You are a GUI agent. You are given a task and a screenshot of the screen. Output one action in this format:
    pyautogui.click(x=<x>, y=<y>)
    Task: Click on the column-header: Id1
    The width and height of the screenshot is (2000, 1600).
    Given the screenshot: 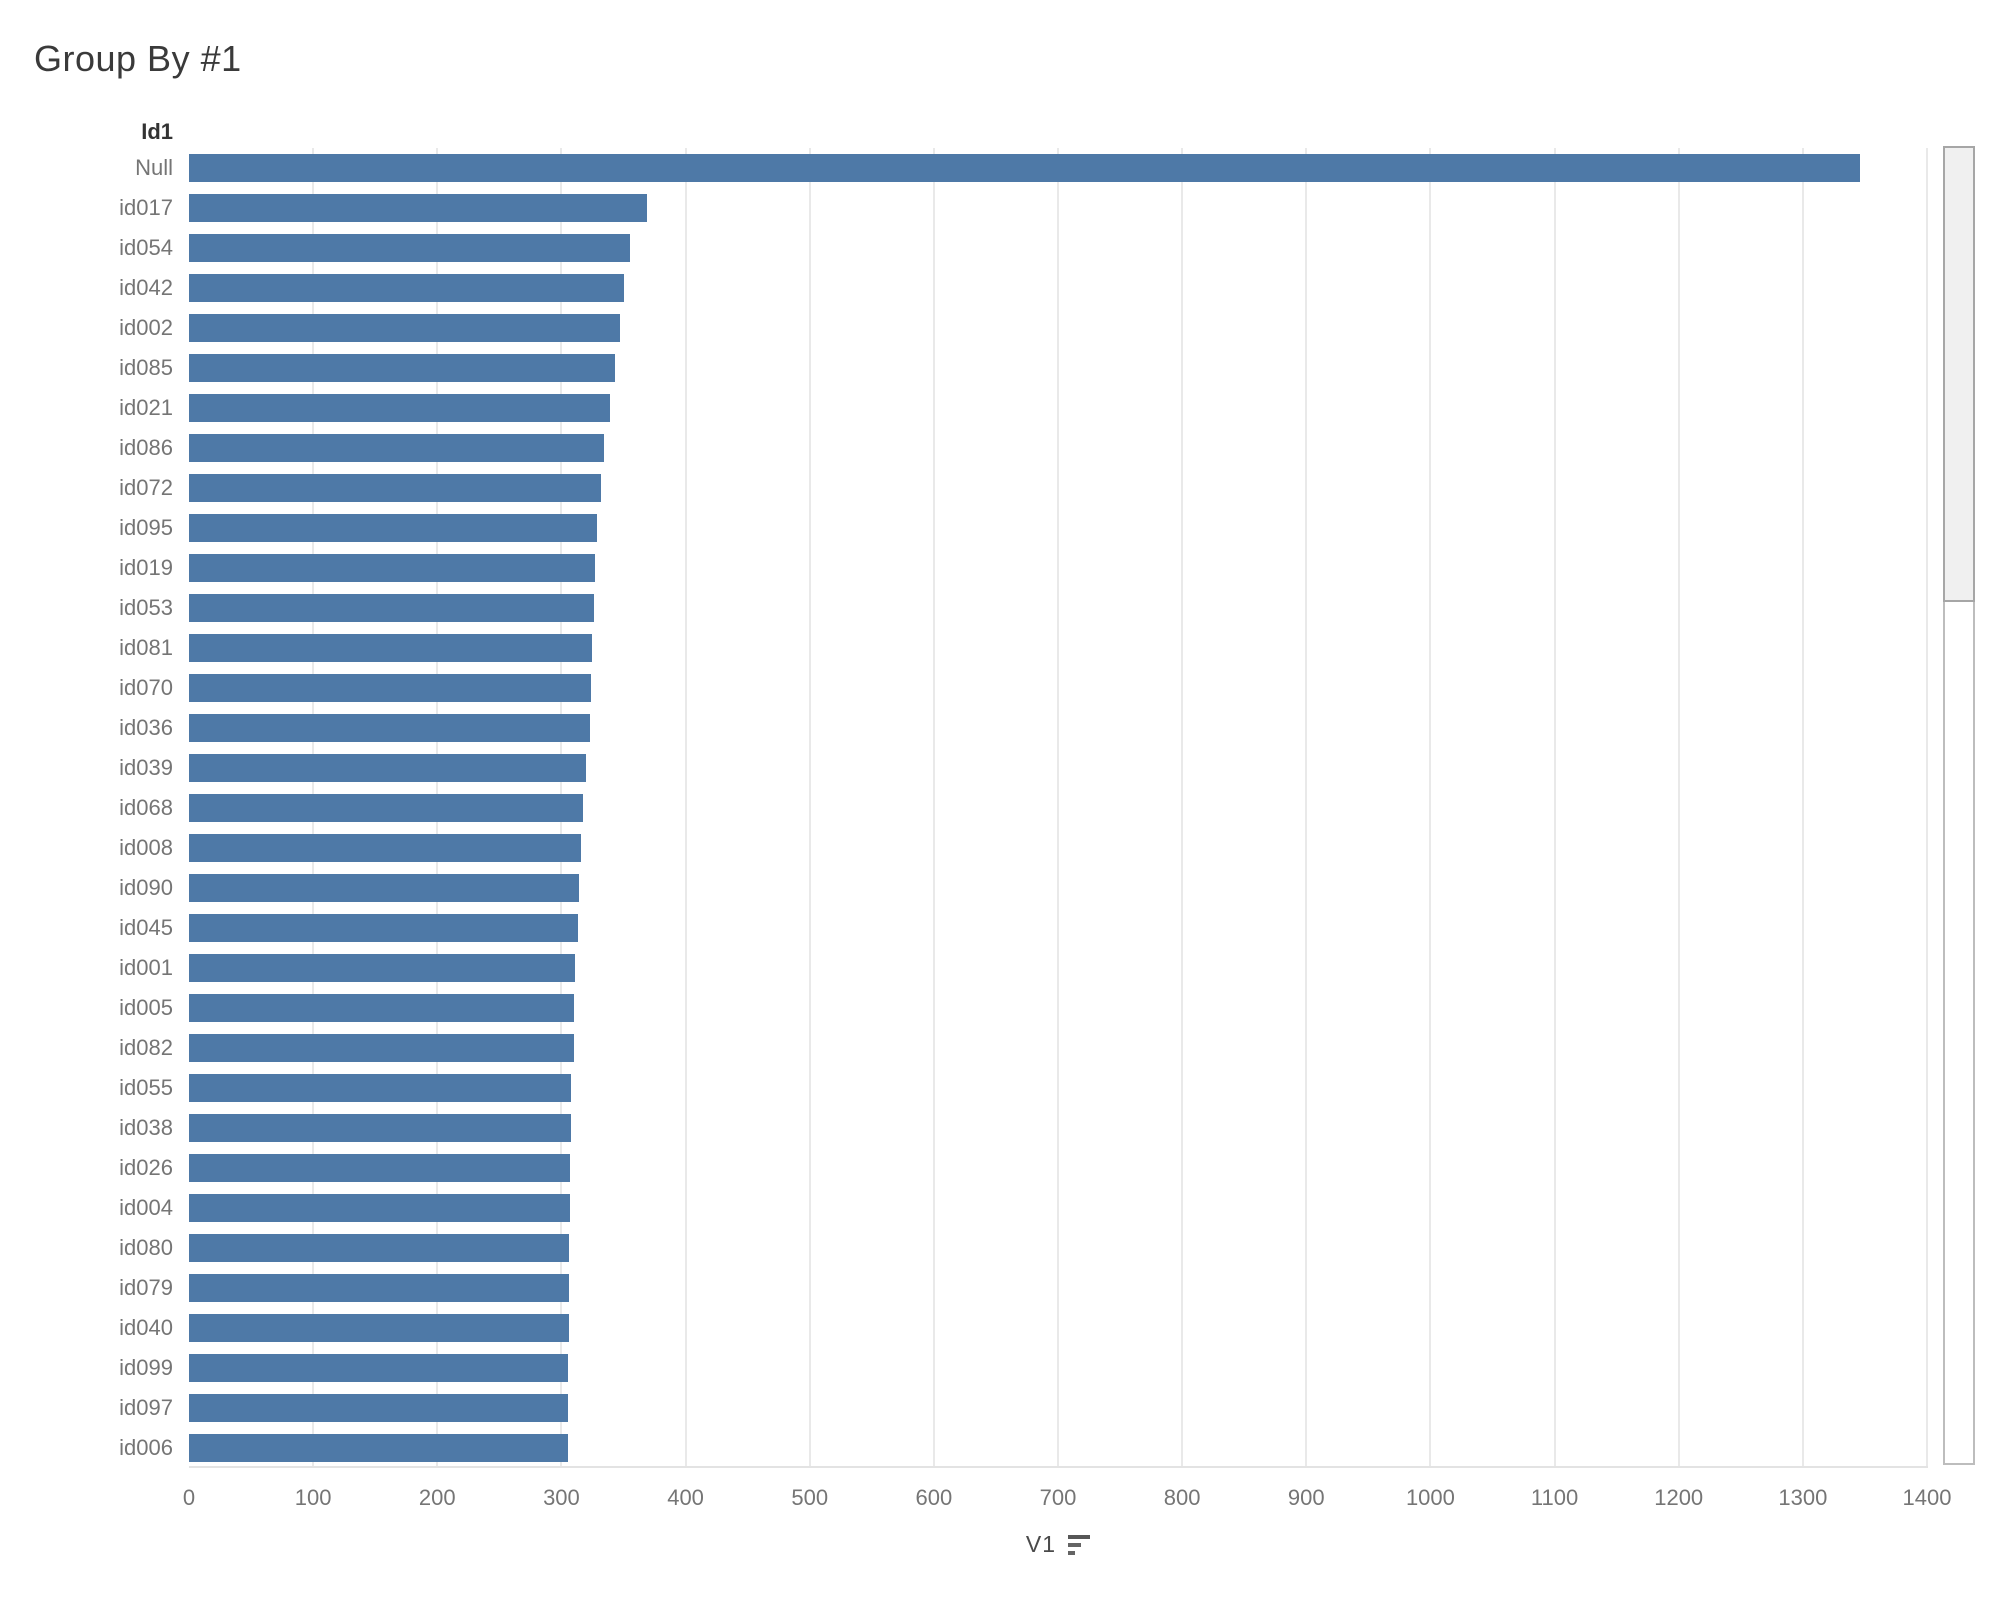 What is the action you would take?
    pyautogui.click(x=157, y=131)
    